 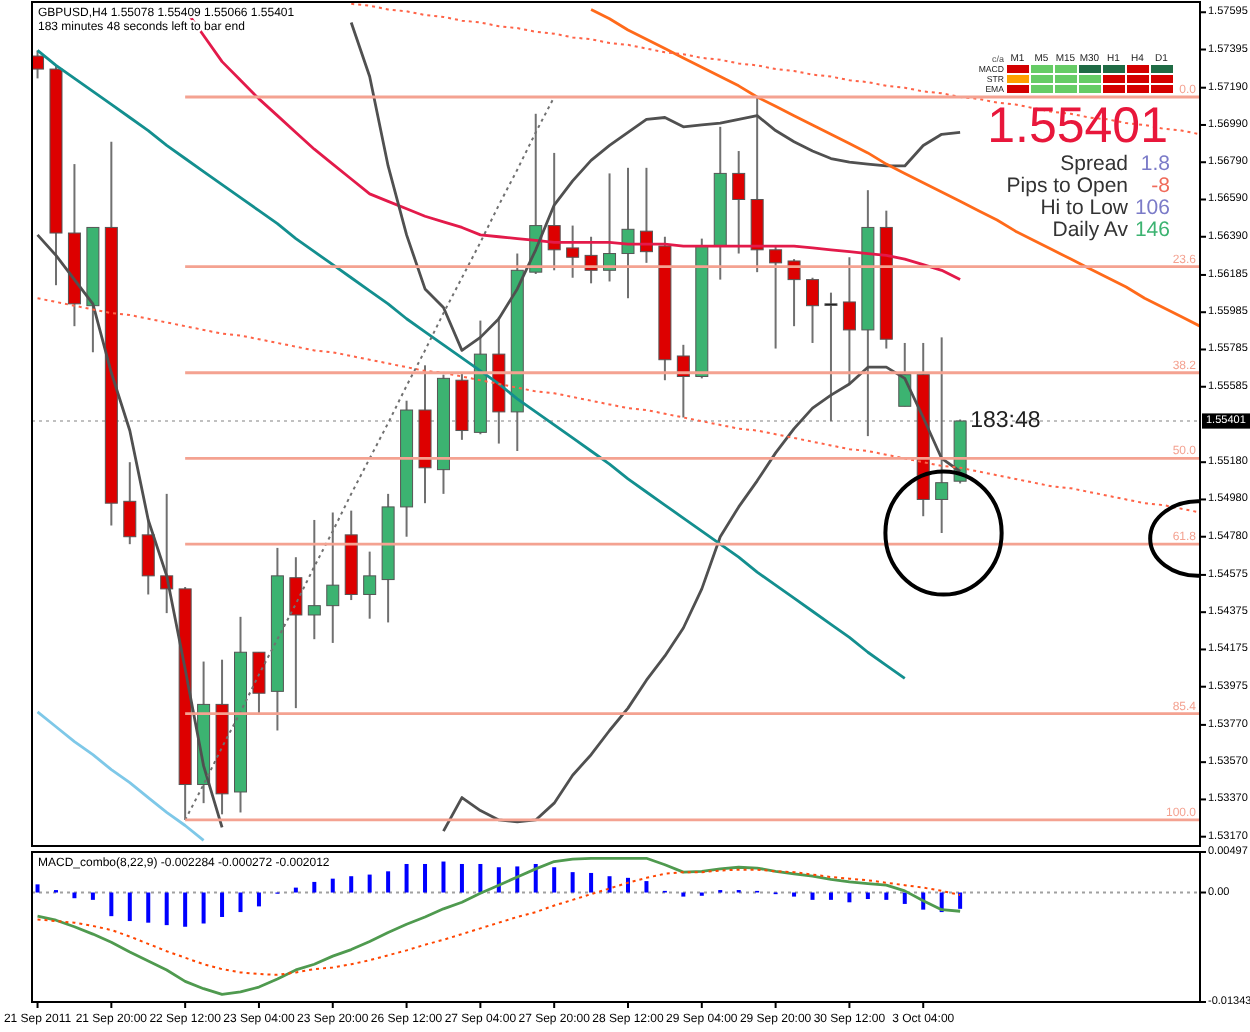 What do you see at coordinates (1152, 208) in the screenshot?
I see `annotation: 106` at bounding box center [1152, 208].